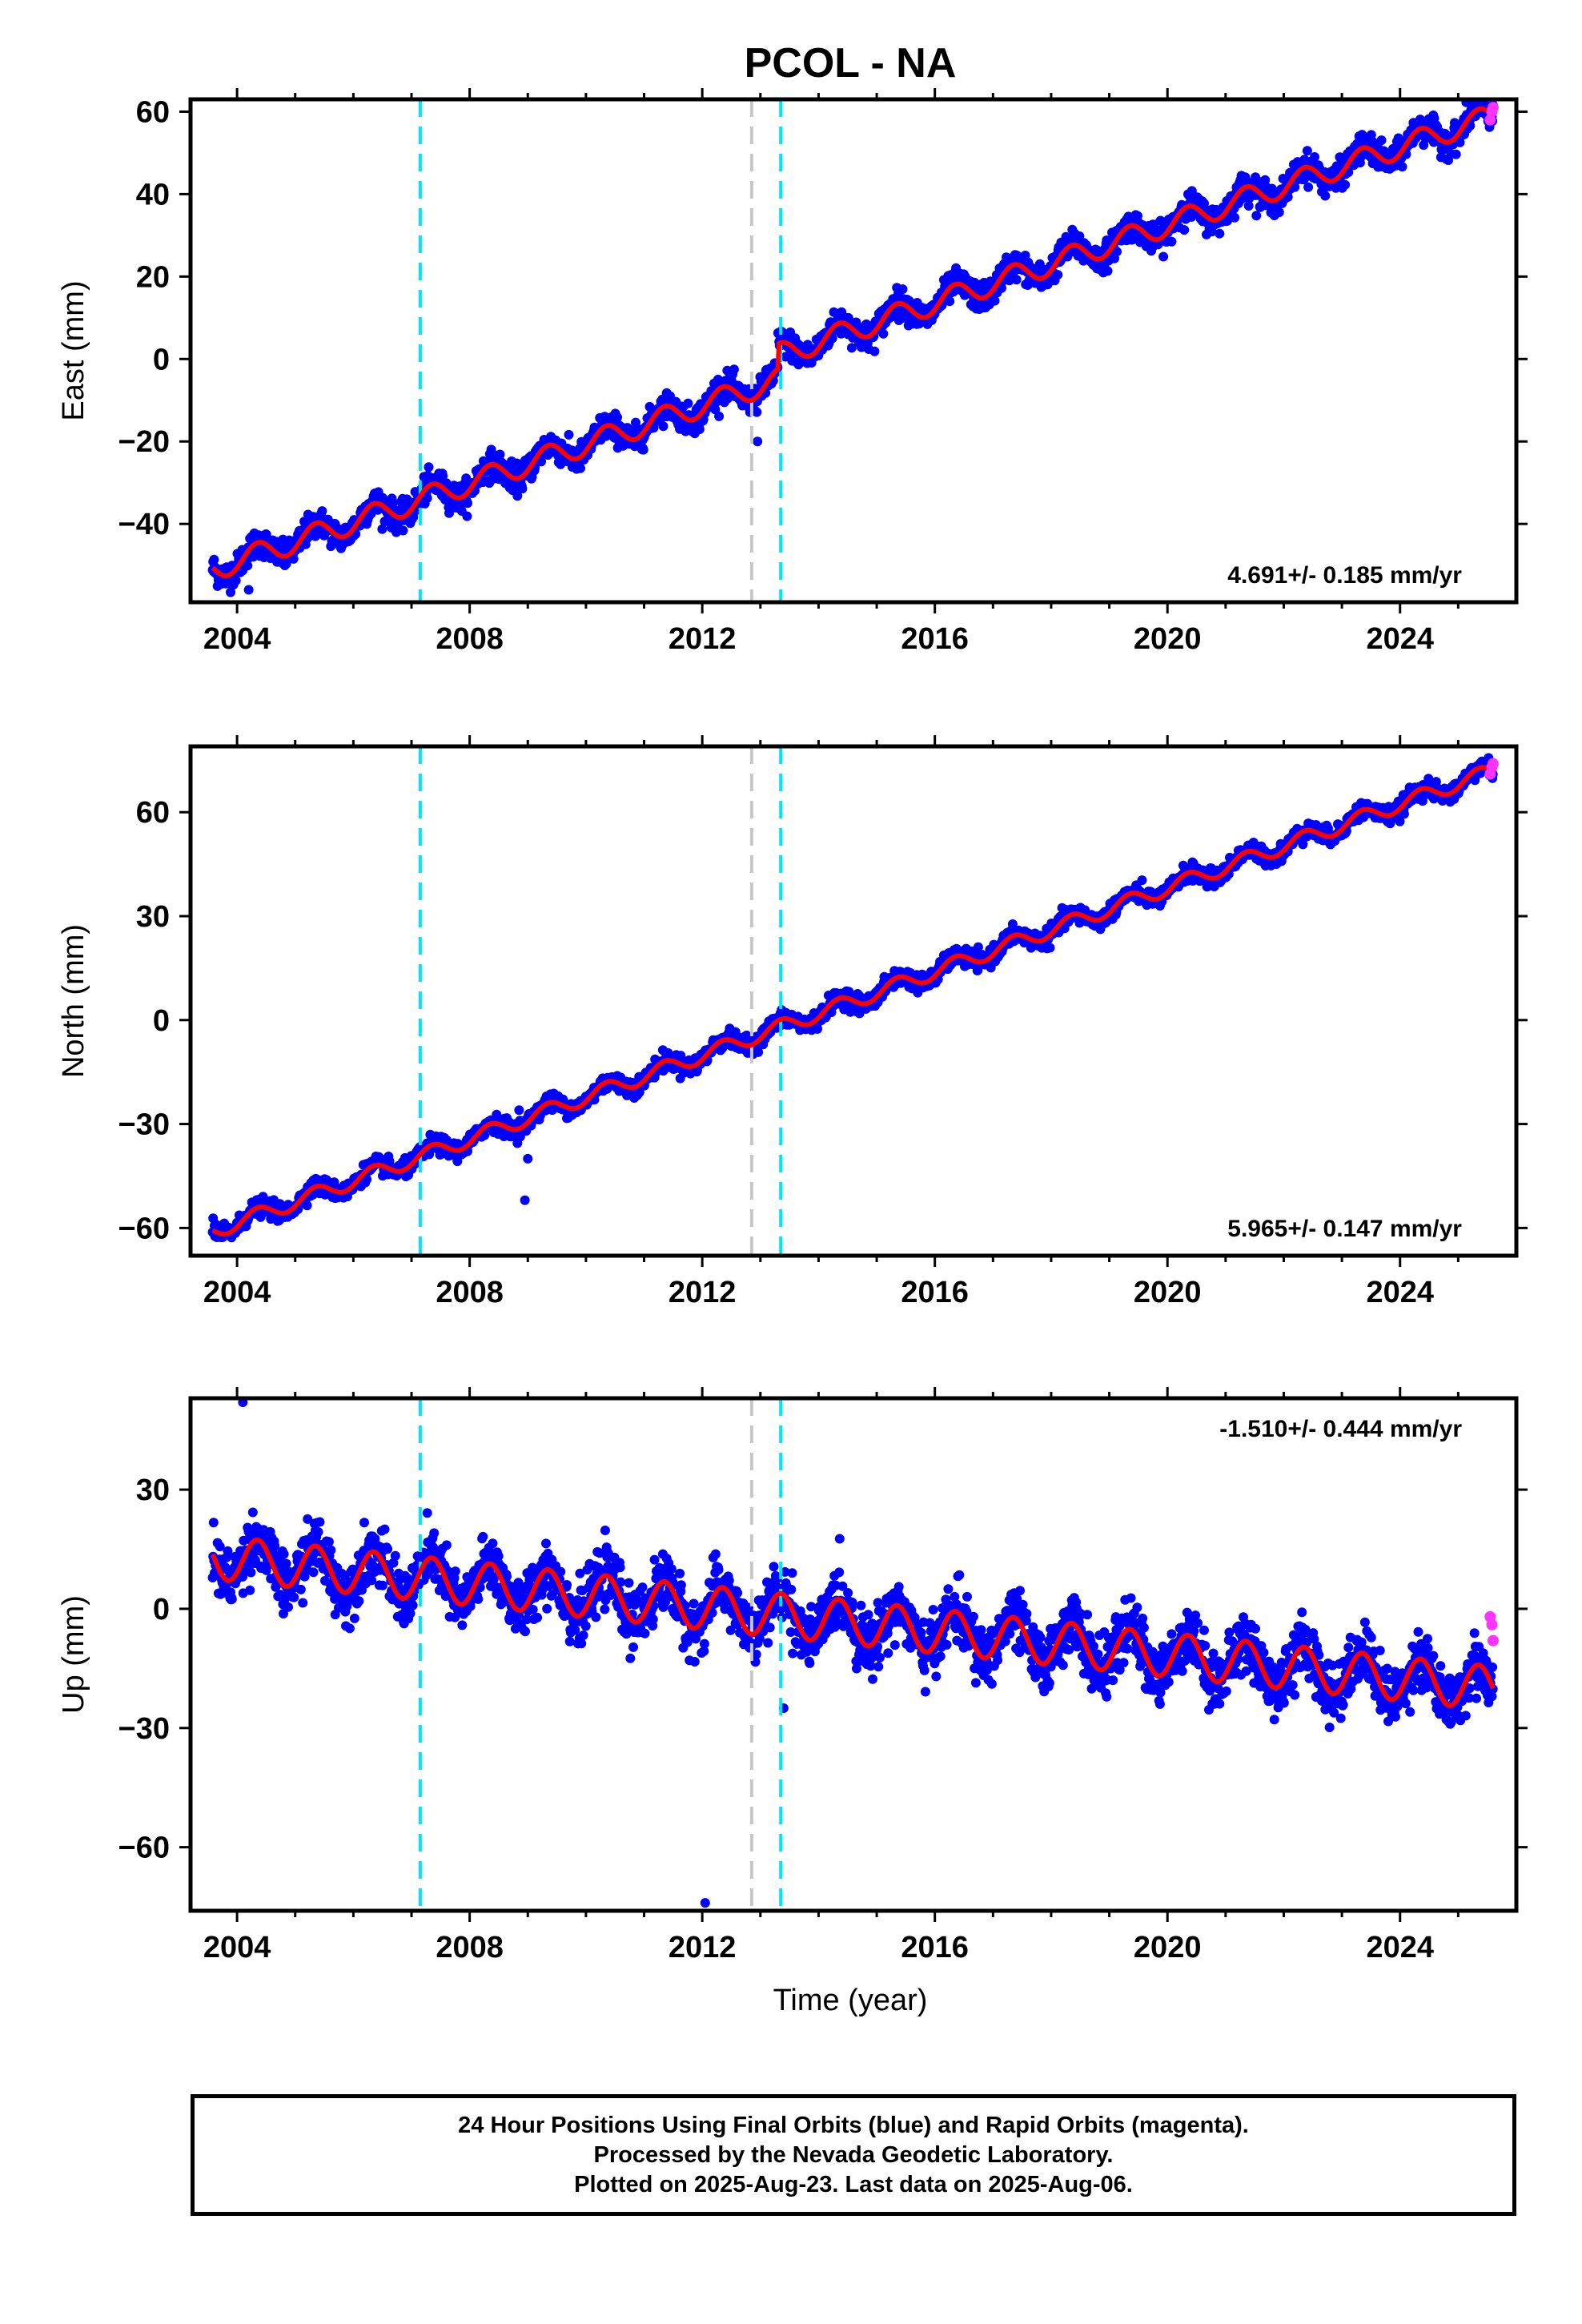 This screenshot has height=2324, width=1582. What do you see at coordinates (237, 639) in the screenshot?
I see `x-tick-label: 2004` at bounding box center [237, 639].